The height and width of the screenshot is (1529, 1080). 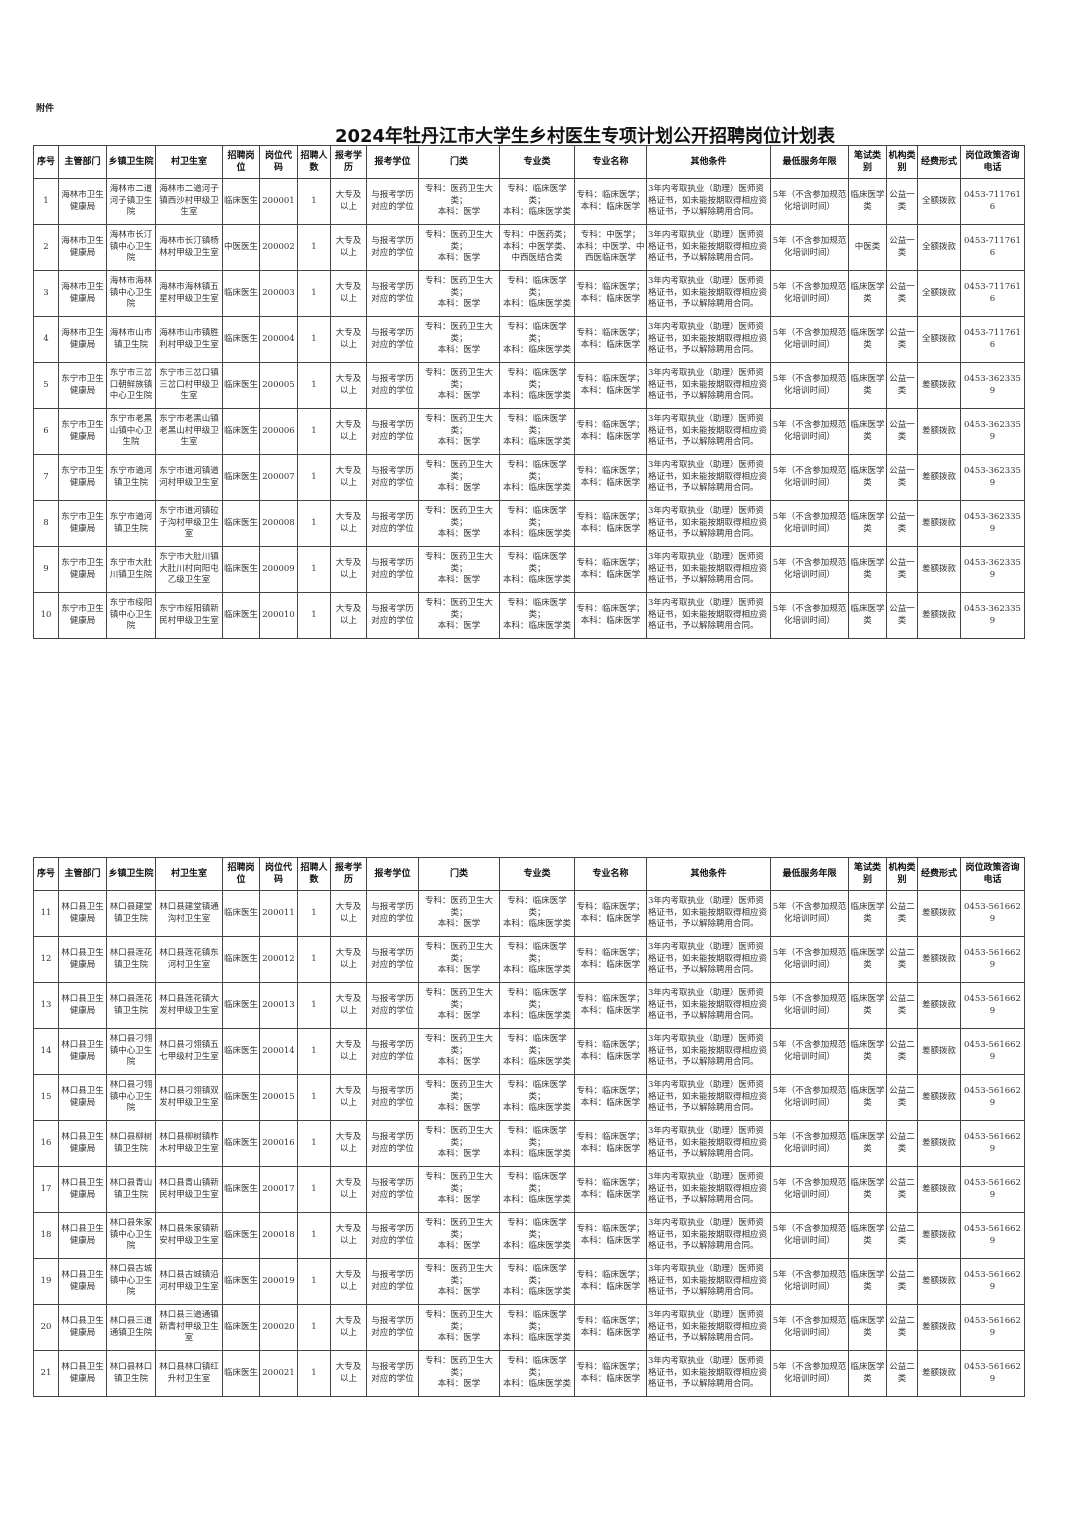 I want to click on cell-text: 16, so click(x=46, y=1142).